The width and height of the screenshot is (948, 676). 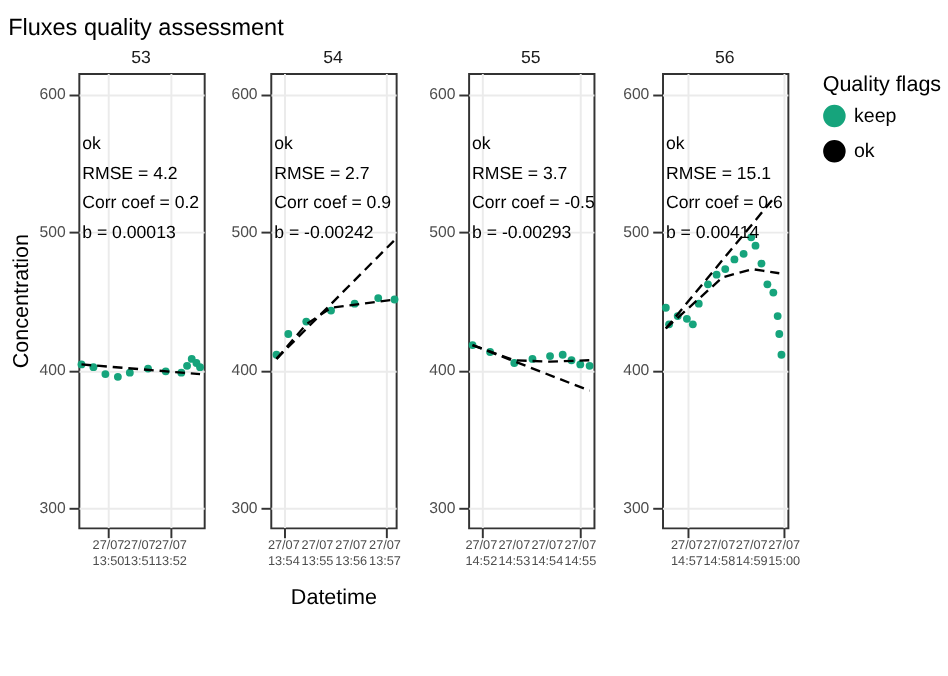 I want to click on annotation: b = 0.00013, so click(x=129, y=231).